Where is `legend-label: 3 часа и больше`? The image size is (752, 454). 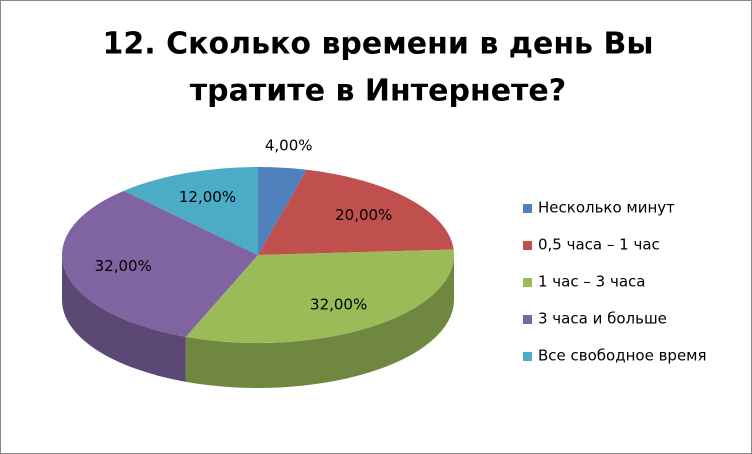
legend-label: 3 часа и больше is located at coordinates (602, 319).